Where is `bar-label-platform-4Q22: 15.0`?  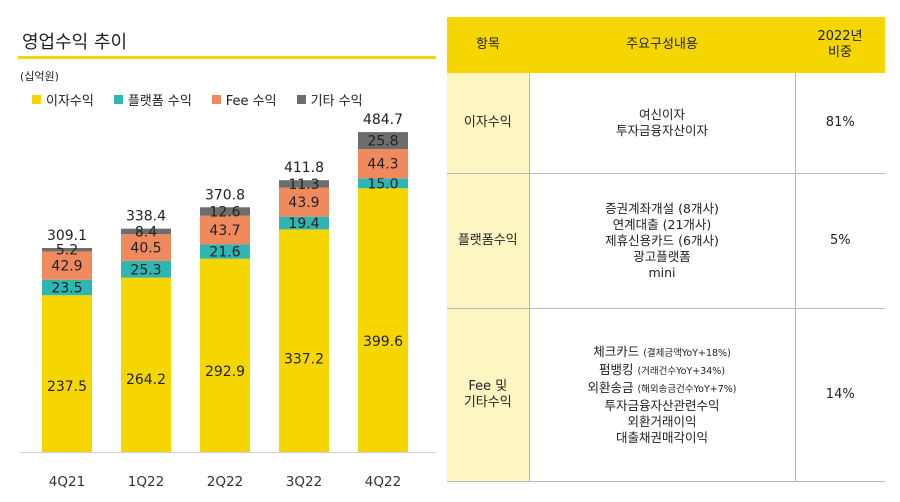 bar-label-platform-4Q22: 15.0 is located at coordinates (382, 184).